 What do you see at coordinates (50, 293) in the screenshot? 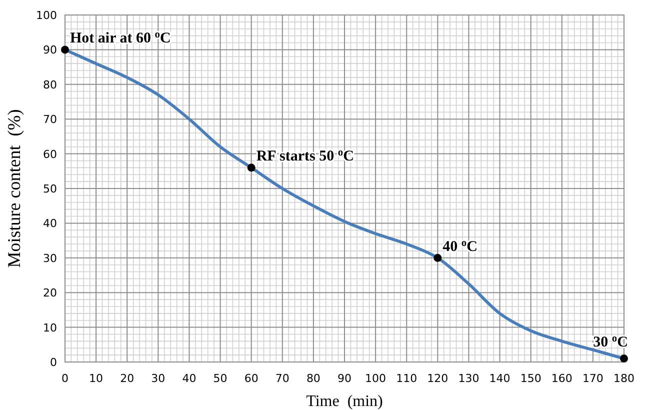
I see `y-tick-label: 20` at bounding box center [50, 293].